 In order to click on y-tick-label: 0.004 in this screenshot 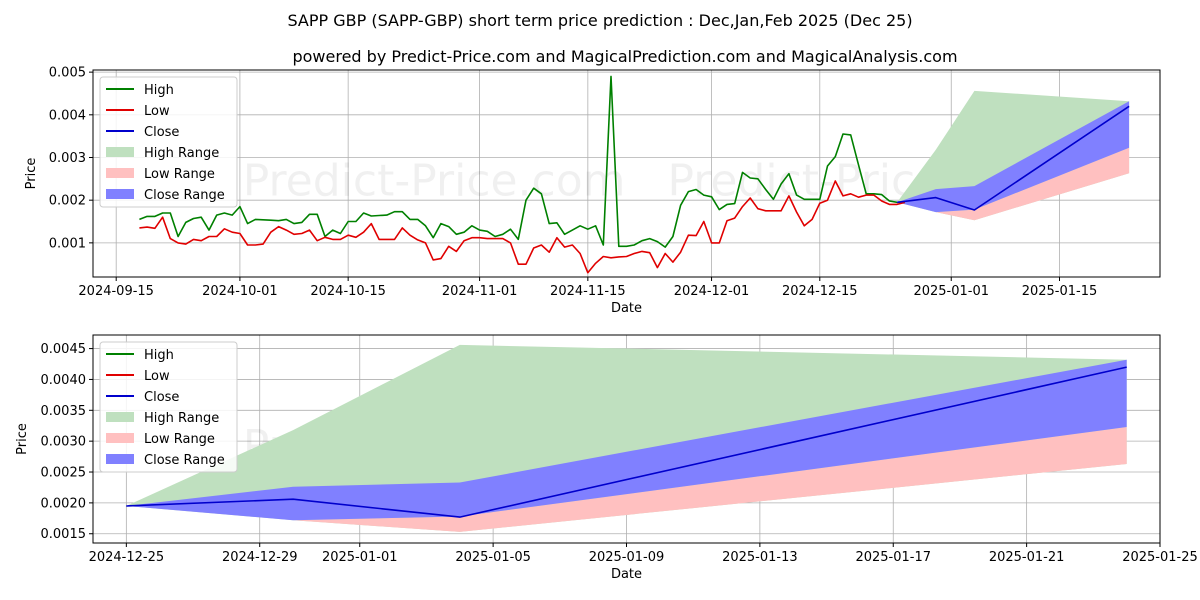, I will do `click(67, 115)`.